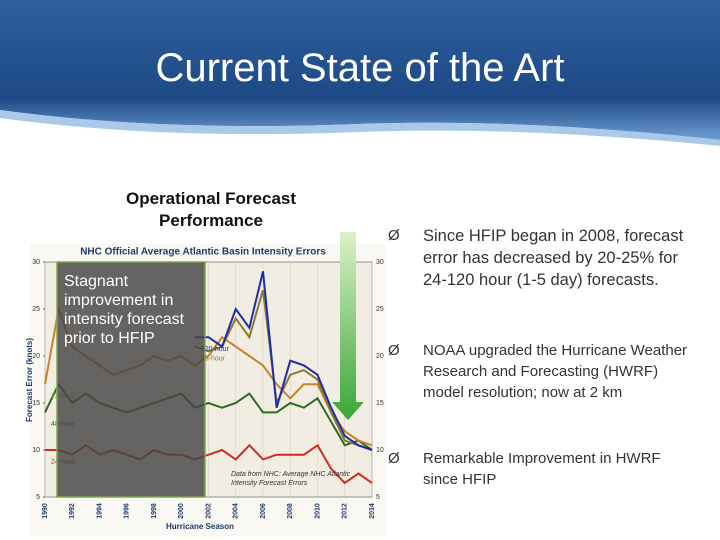 This screenshot has height=540, width=720. I want to click on y2-tick-label: 10, so click(380, 450).